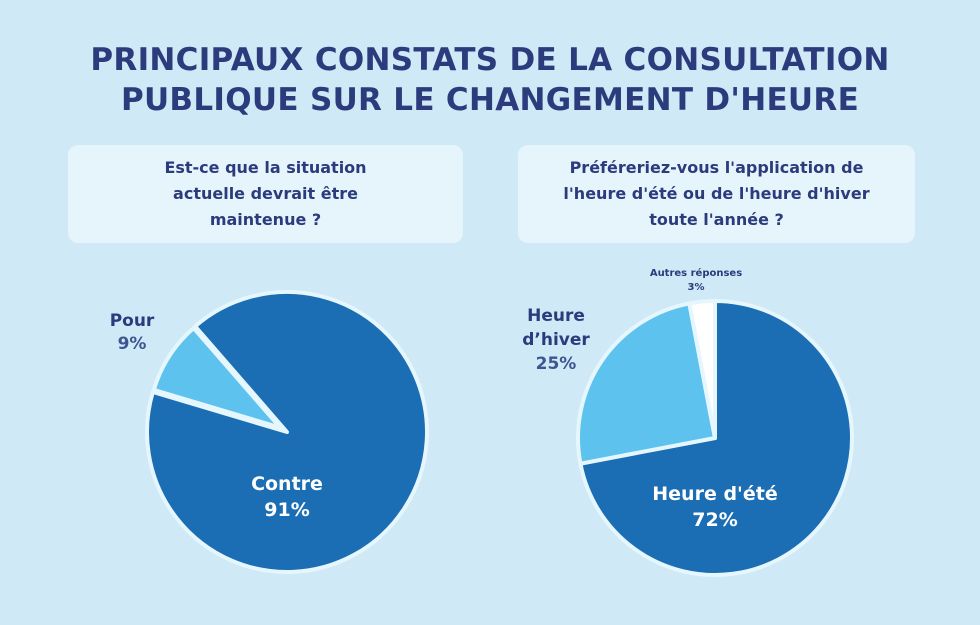 The width and height of the screenshot is (980, 625). I want to click on title-line-2: PUBLIQUE SUR LE CHANGEMENT D'HEURE, so click(490, 100).